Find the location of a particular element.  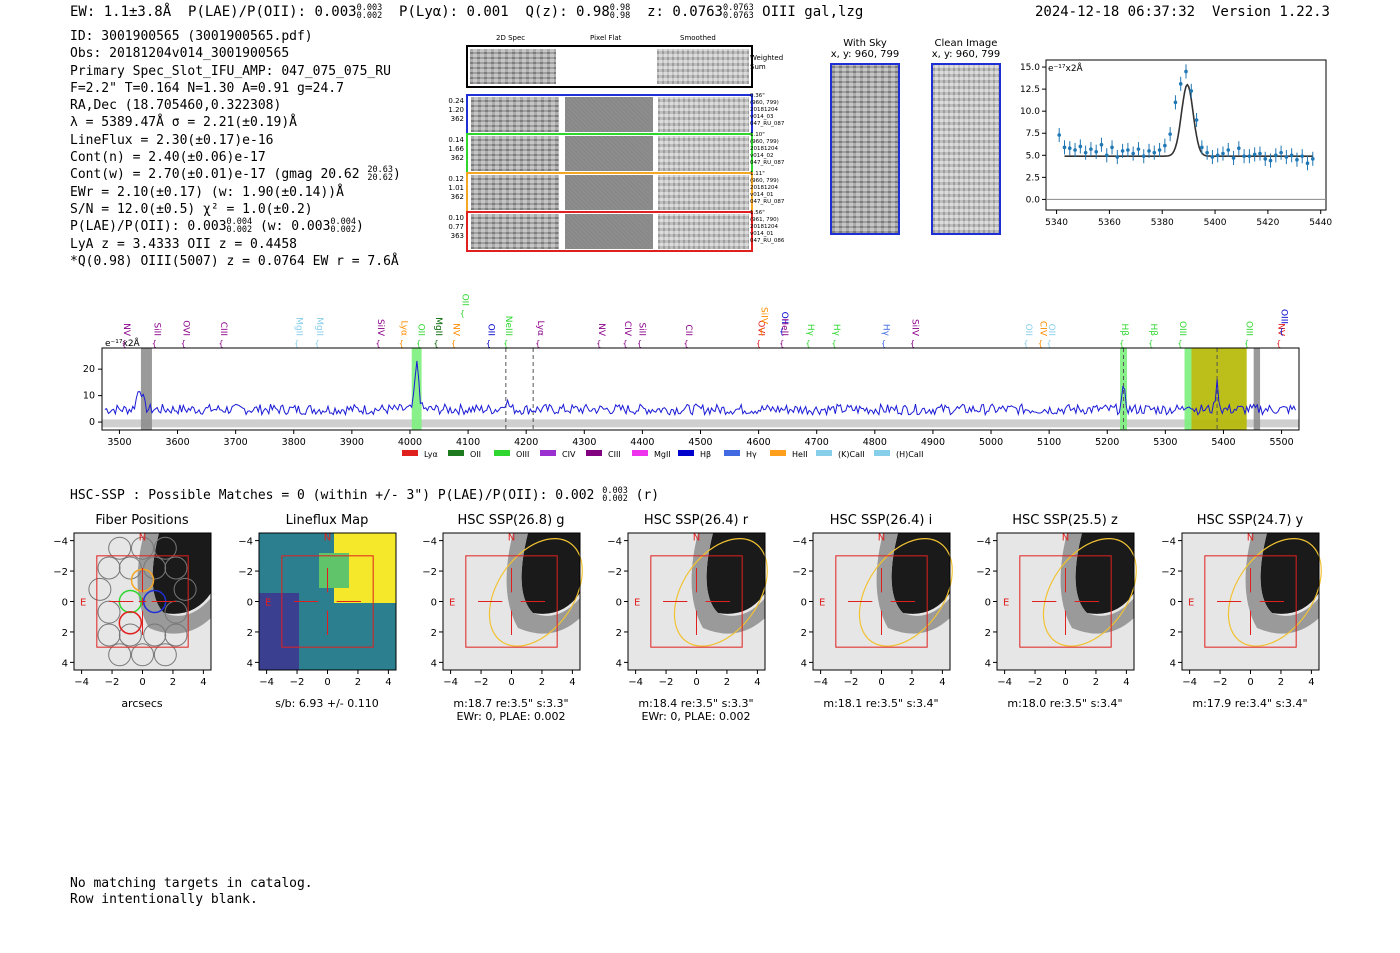

clean-image is located at coordinates (966, 149).